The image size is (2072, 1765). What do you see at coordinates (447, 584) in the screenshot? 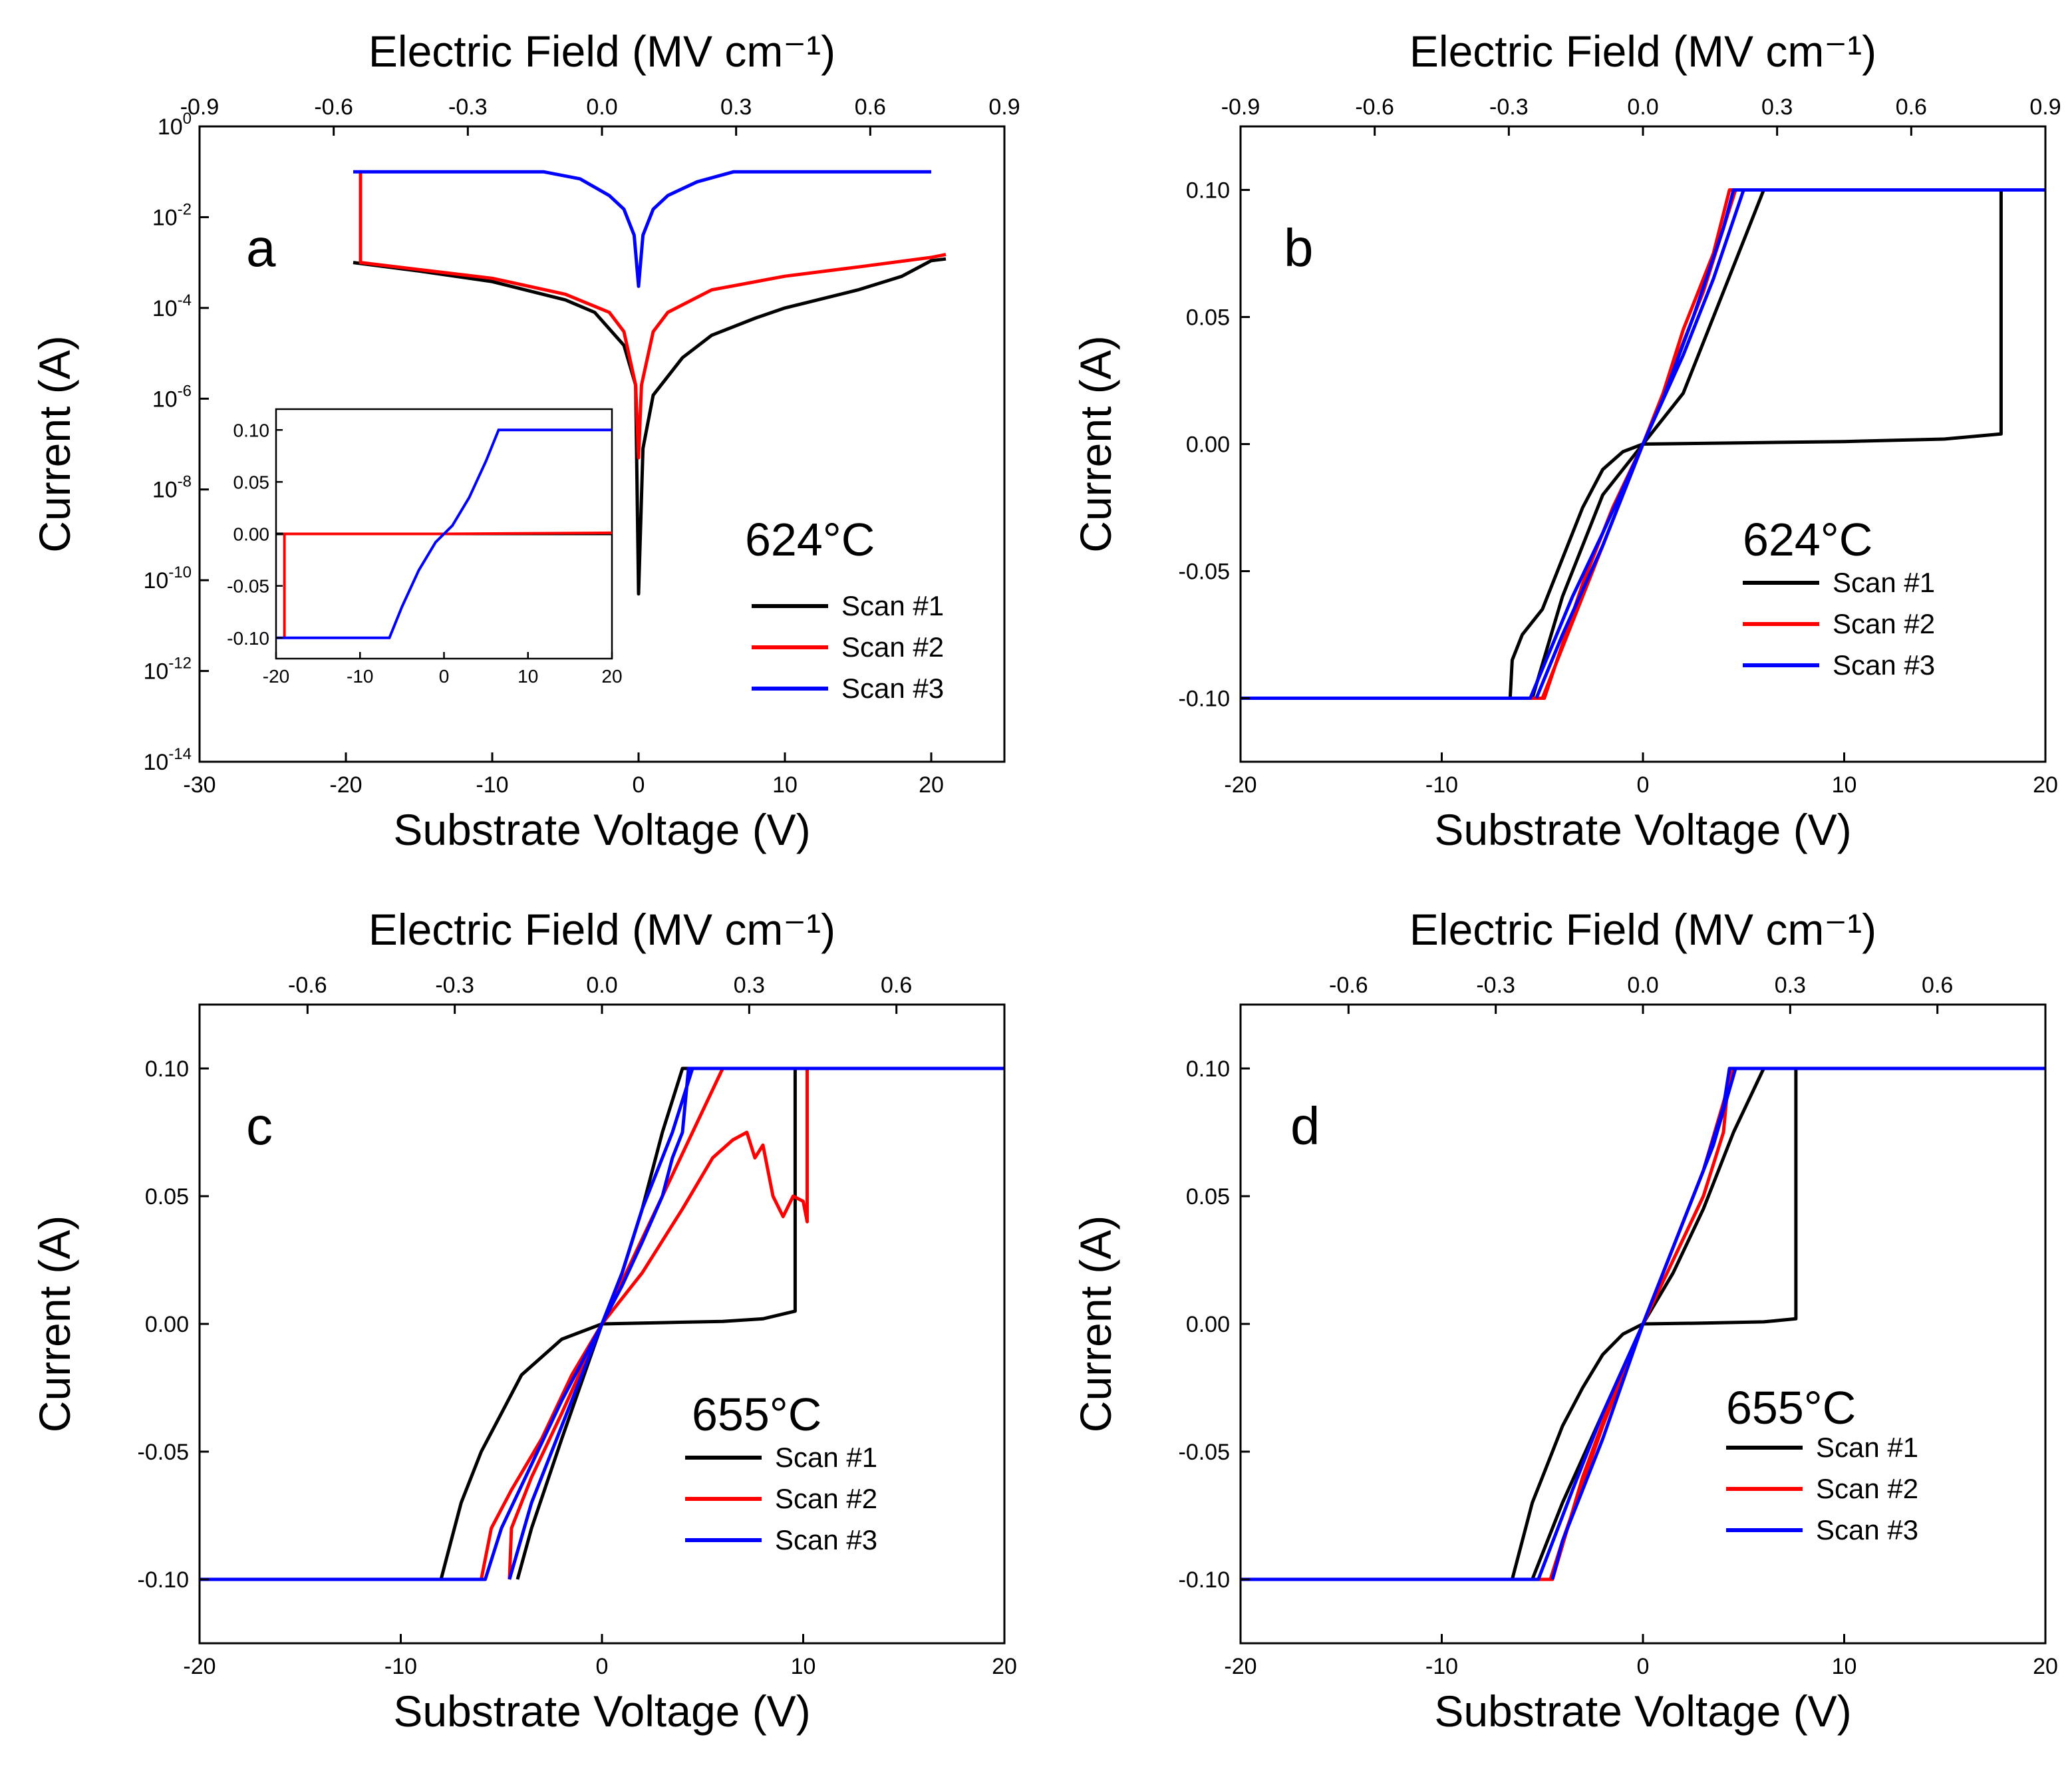
I see `inset-series-line-scan2` at bounding box center [447, 584].